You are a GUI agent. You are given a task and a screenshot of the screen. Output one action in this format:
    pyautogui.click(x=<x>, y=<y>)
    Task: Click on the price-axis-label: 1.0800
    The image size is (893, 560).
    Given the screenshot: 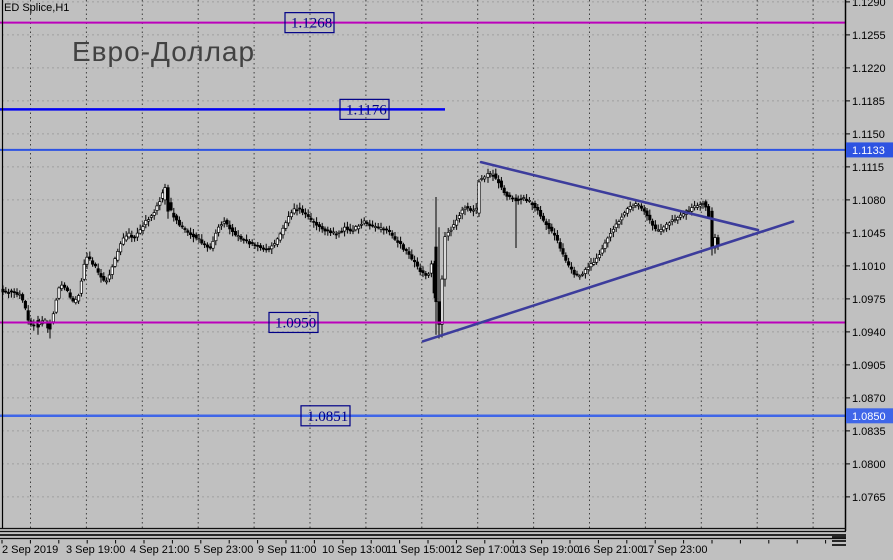 What is the action you would take?
    pyautogui.click(x=869, y=465)
    